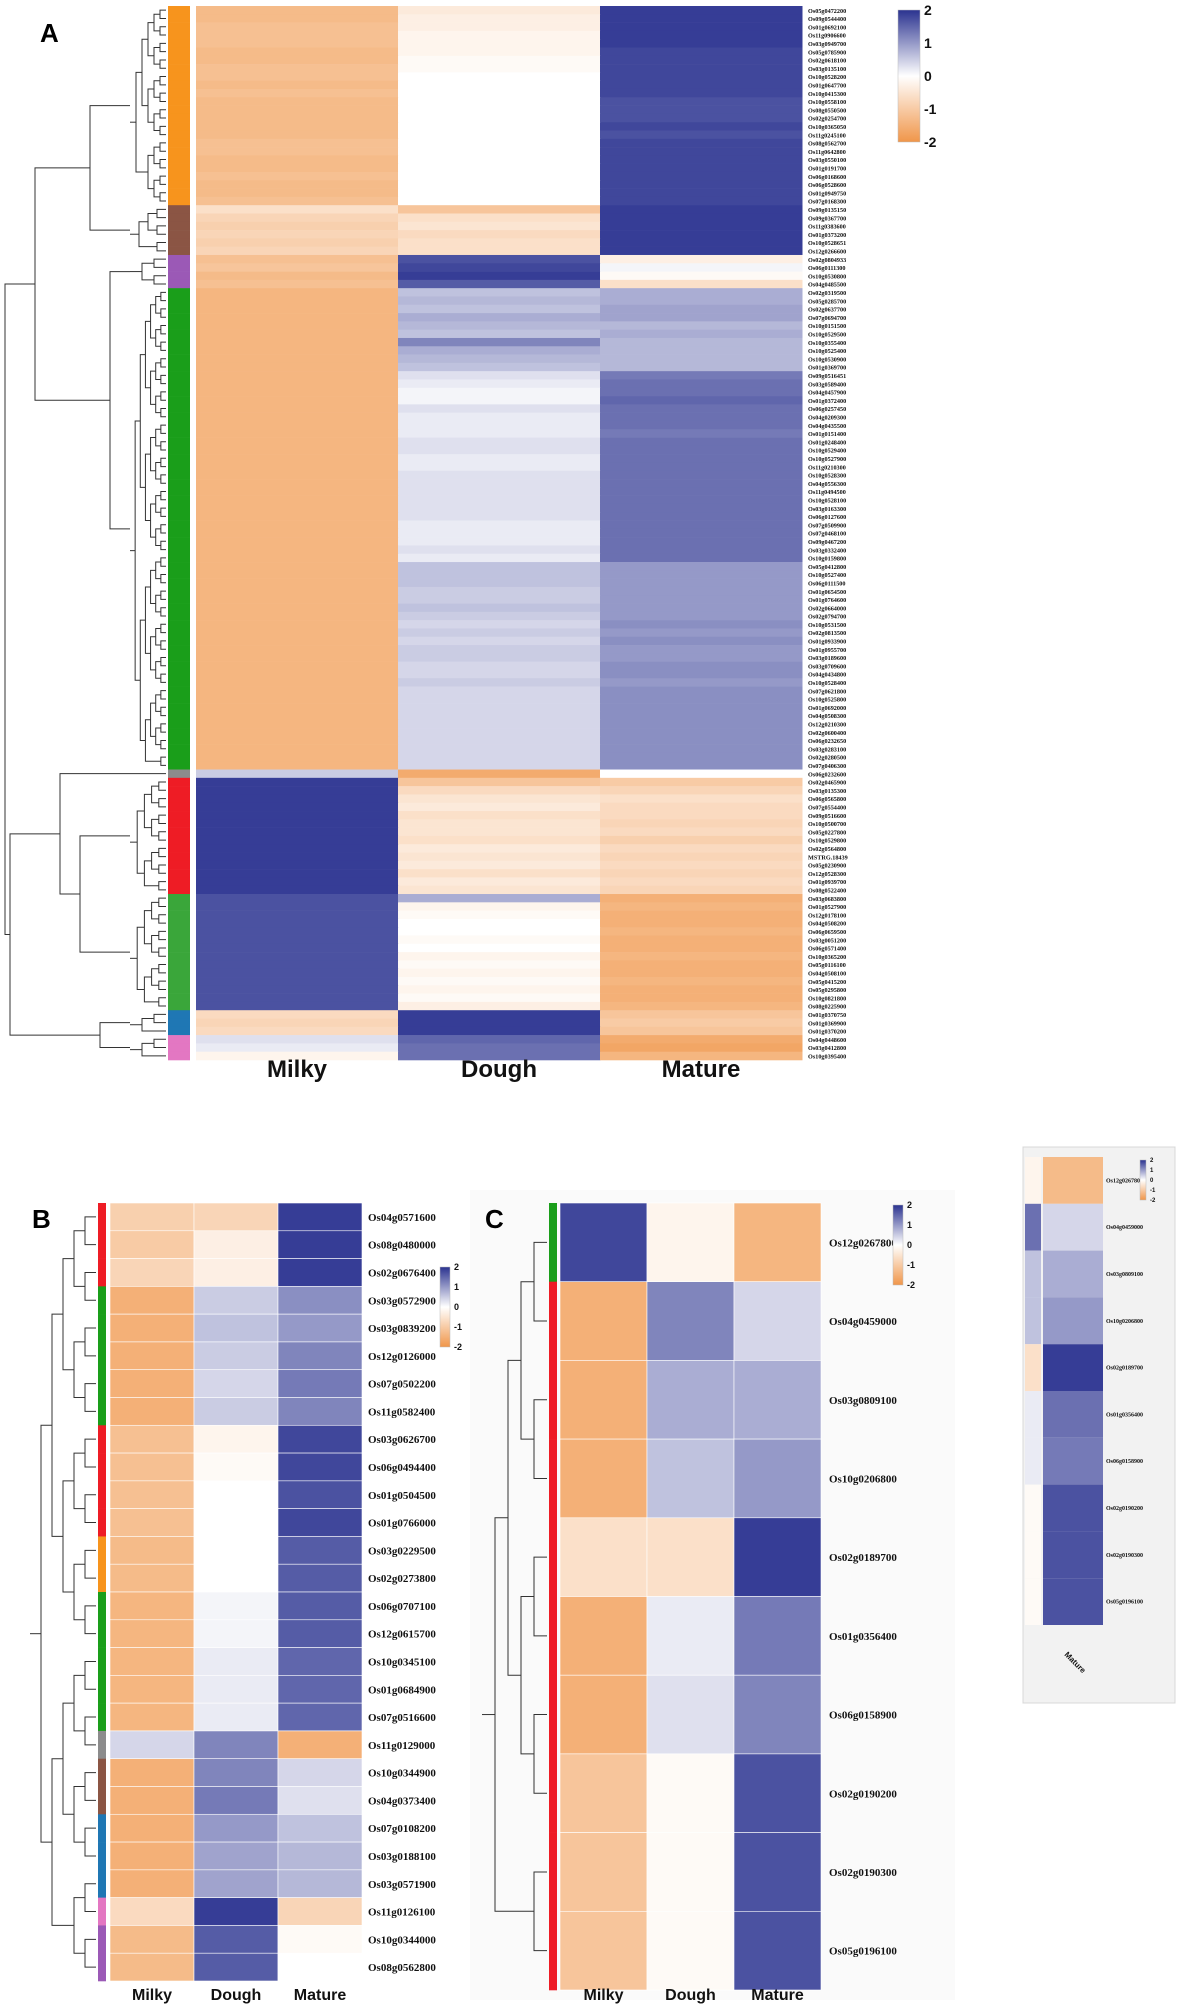 This screenshot has height=2010, width=1181. Describe the element at coordinates (827, 301) in the screenshot. I see `gene-label: Os05g0285700` at that location.